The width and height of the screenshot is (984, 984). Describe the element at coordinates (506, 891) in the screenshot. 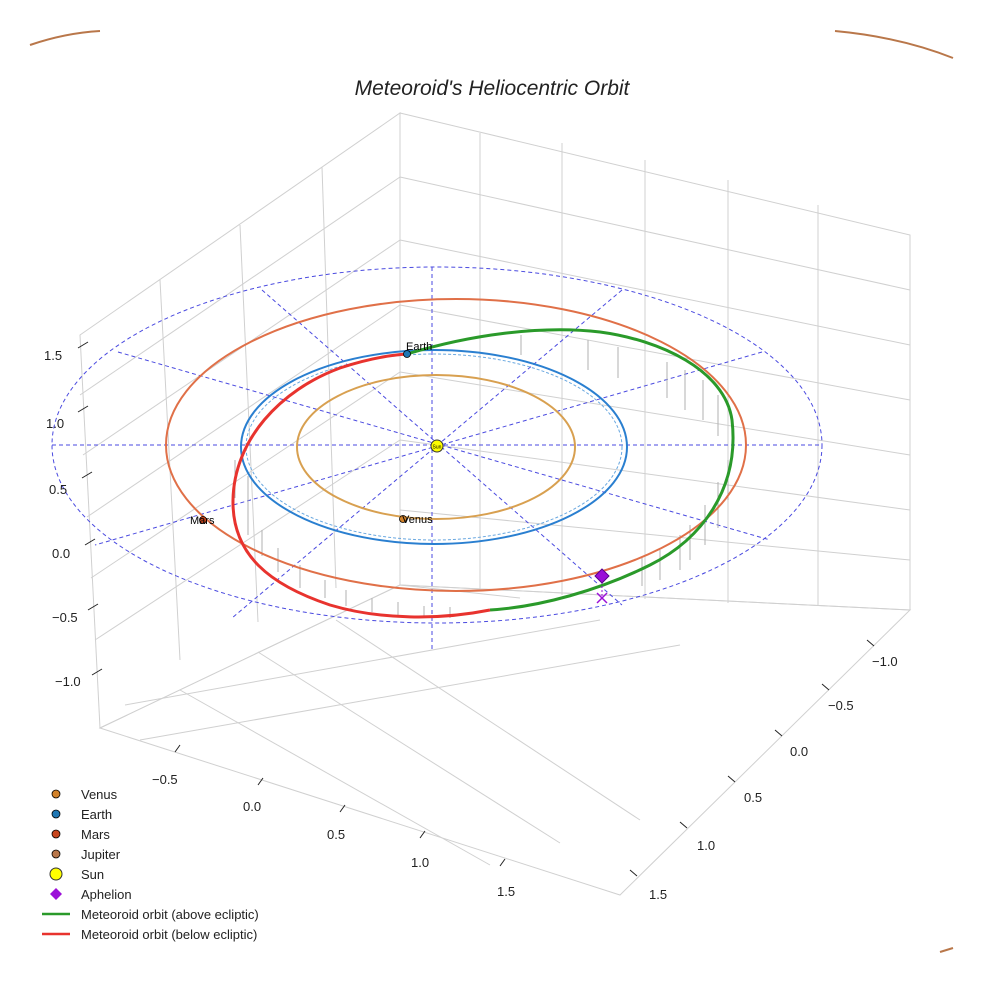

I see `x-tick-label: 1.5` at that location.